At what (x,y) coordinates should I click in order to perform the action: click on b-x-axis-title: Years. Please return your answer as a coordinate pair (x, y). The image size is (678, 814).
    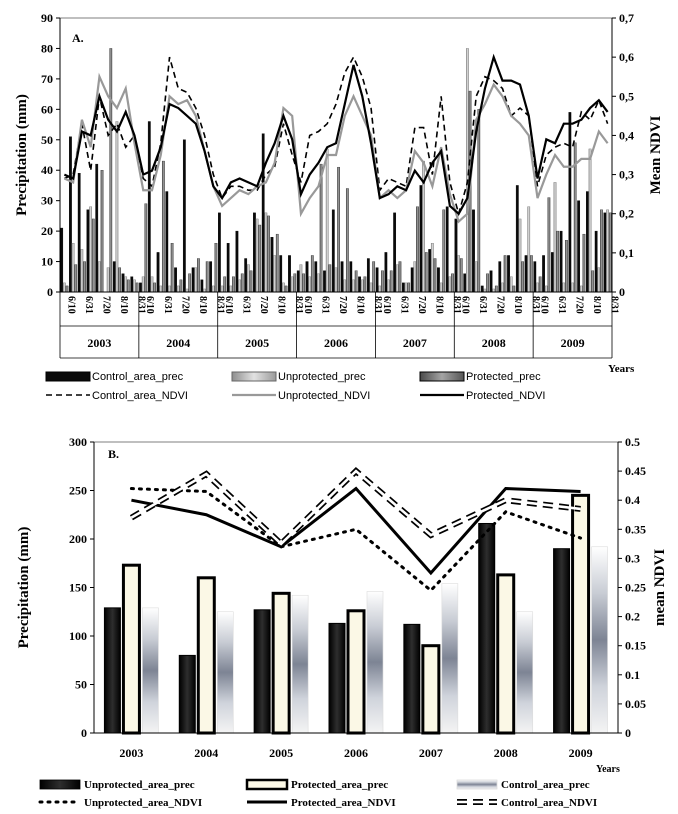
    Looking at the image, I should click on (608, 769).